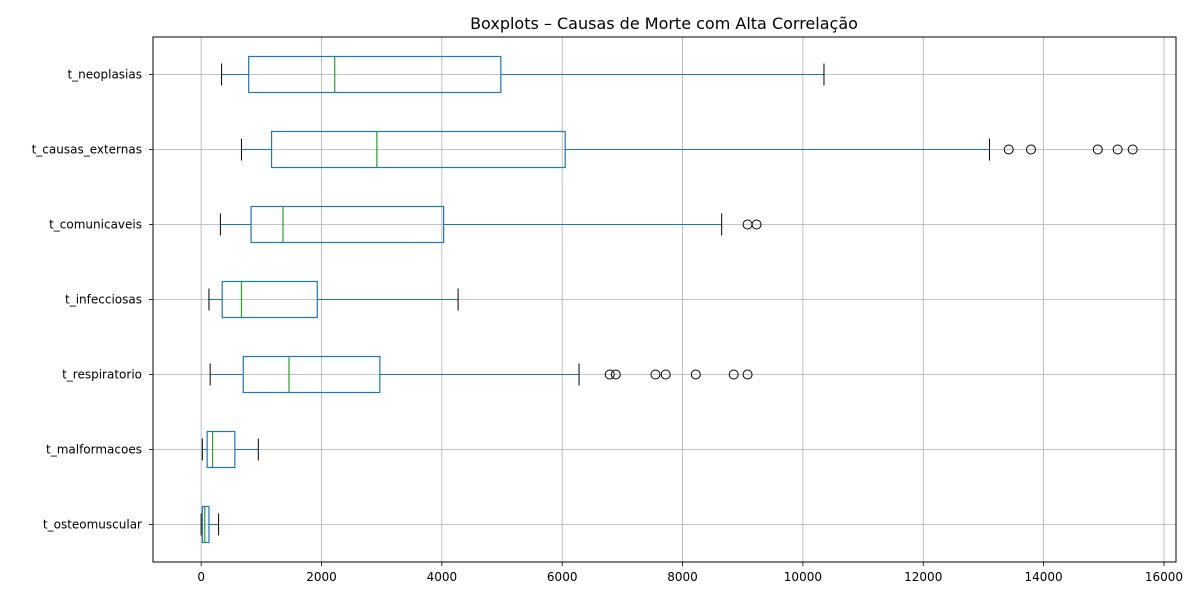 The height and width of the screenshot is (600, 1200). Describe the element at coordinates (333, 299) in the screenshot. I see `box-t_infecciosas` at that location.